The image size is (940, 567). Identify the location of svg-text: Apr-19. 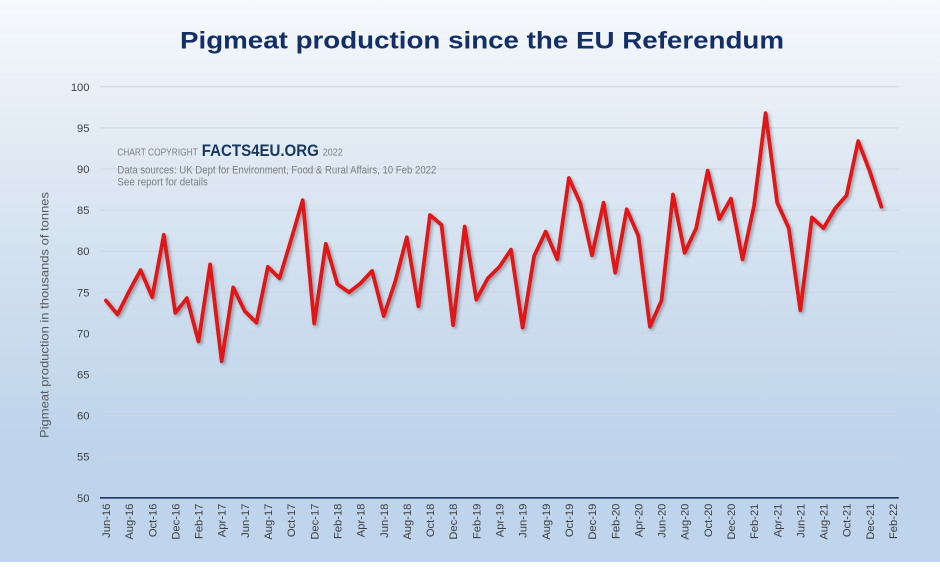
(501, 521).